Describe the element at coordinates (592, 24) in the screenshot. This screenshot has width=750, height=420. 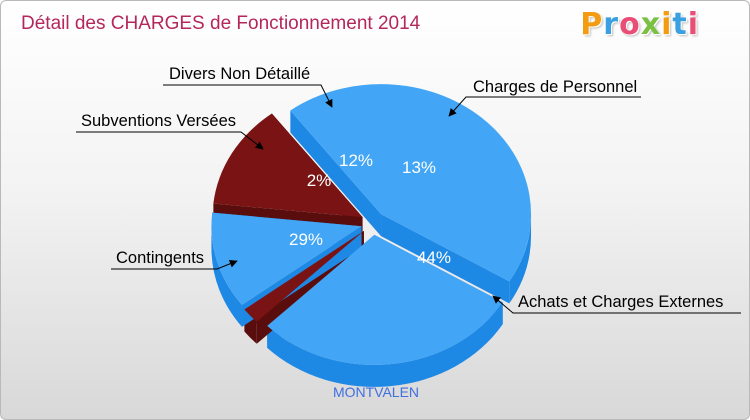
I see `logo-letter: P` at that location.